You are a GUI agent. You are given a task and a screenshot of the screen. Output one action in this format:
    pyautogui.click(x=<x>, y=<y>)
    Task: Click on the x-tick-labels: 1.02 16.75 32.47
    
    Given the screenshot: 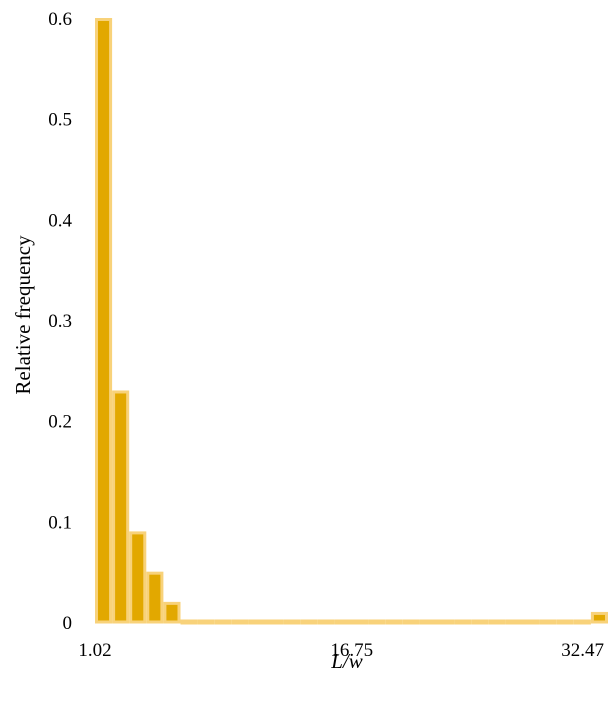 What is the action you would take?
    pyautogui.click(x=341, y=650)
    